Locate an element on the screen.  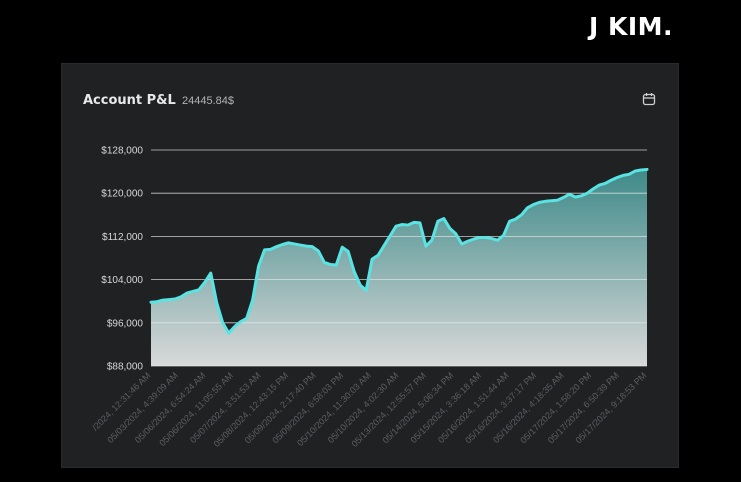
y-tick-label: $128,000 is located at coordinates (122, 151).